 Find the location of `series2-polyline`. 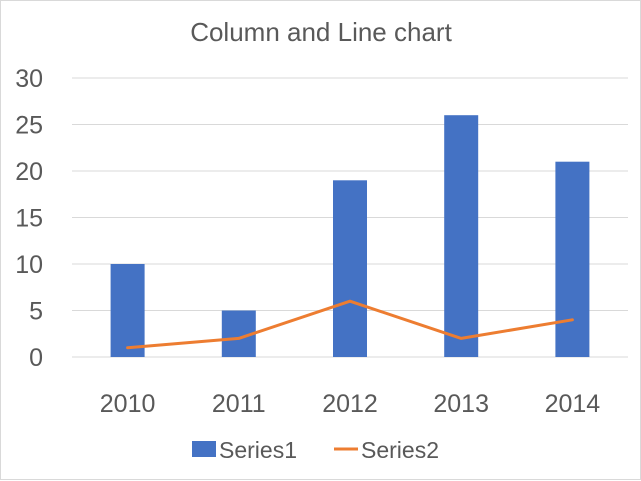

series2-polyline is located at coordinates (350, 324).